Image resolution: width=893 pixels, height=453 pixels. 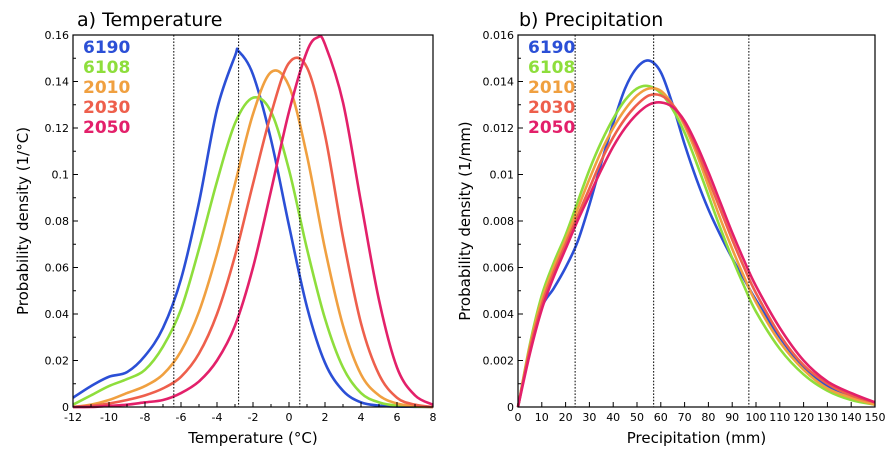 What do you see at coordinates (803, 417) in the screenshot?
I see `x-tick-label: 120` at bounding box center [803, 417].